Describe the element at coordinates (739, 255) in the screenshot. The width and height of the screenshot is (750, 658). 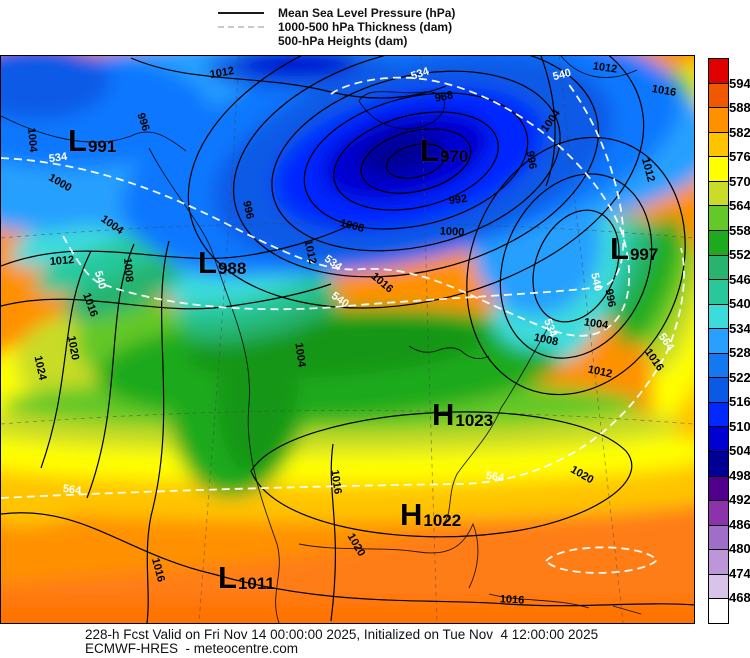
I see `colorbar-tick-label: 552` at that location.